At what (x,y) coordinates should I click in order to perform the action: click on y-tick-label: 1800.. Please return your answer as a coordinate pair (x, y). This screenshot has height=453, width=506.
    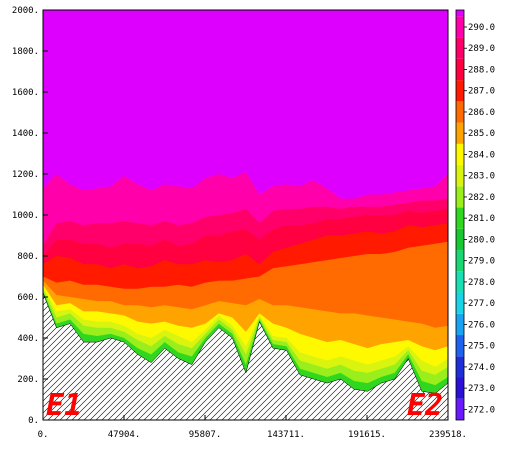
    Looking at the image, I should click on (25, 52).